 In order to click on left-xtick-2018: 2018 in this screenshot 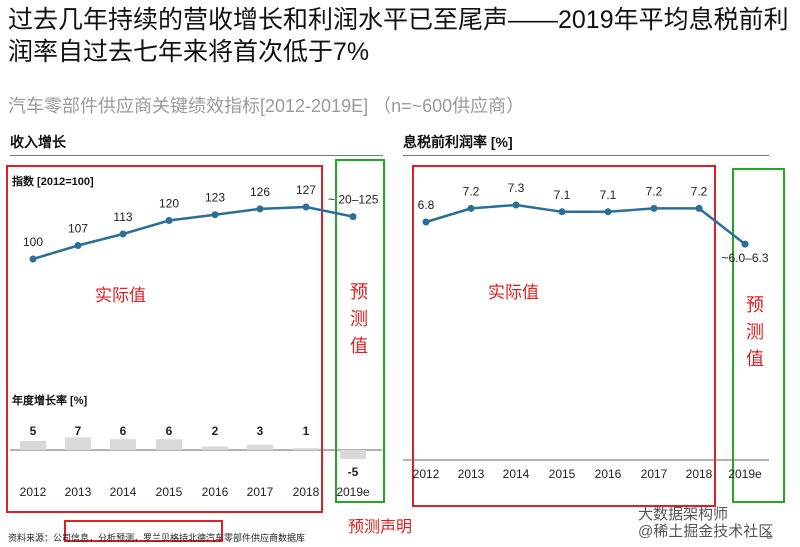, I will do `click(306, 492)`.